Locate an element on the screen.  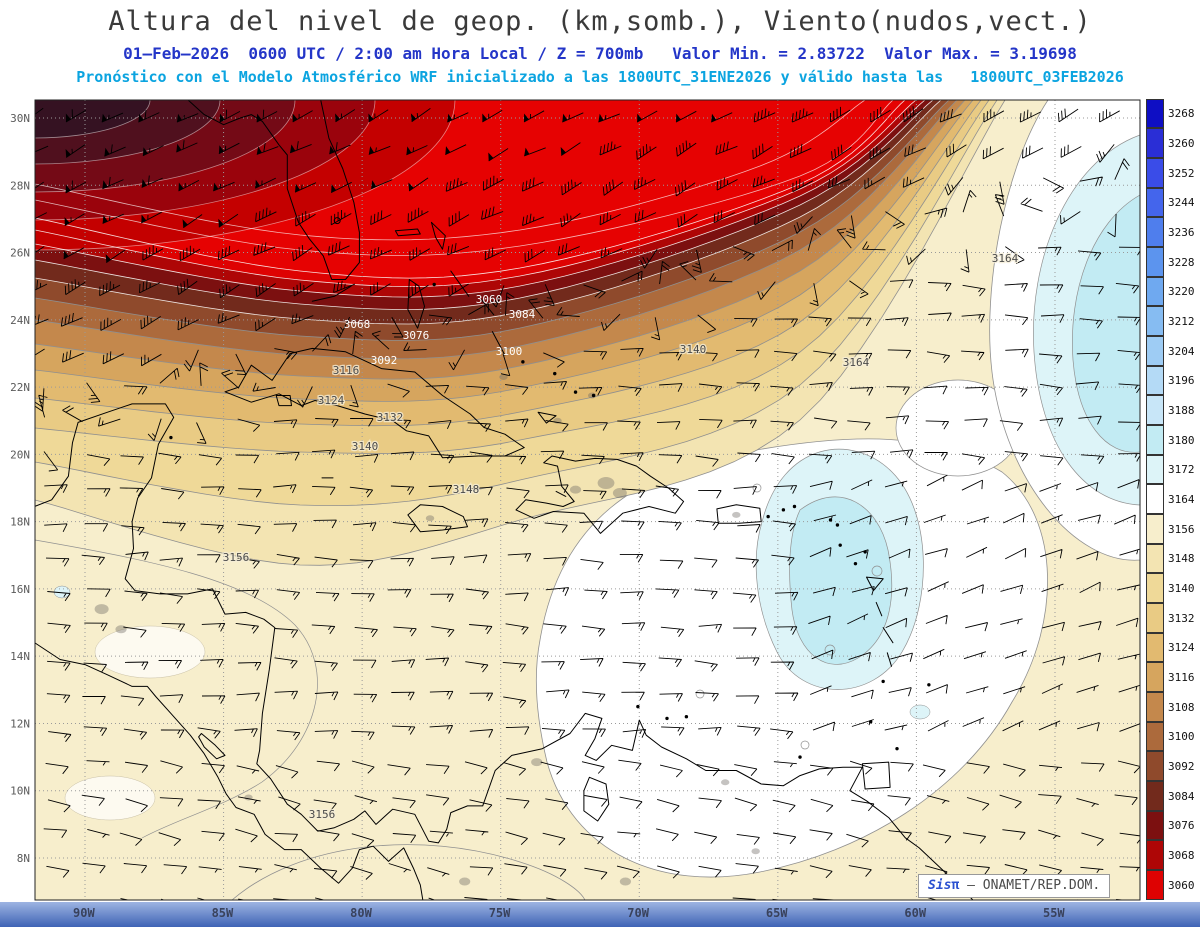
colorbar-row: 3268 is located at coordinates (1173, 113).